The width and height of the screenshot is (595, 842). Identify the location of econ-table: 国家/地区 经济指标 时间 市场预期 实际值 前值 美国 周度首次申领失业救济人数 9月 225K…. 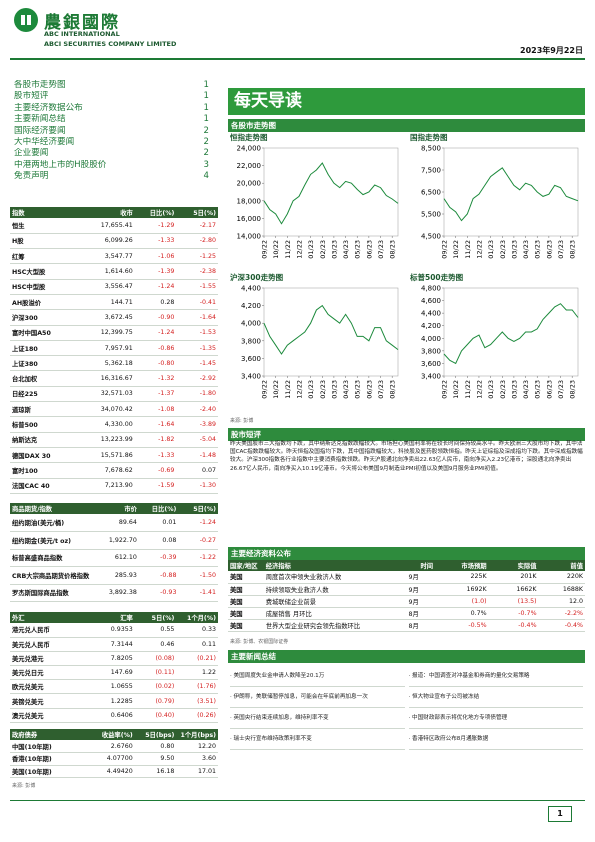
(406, 596).